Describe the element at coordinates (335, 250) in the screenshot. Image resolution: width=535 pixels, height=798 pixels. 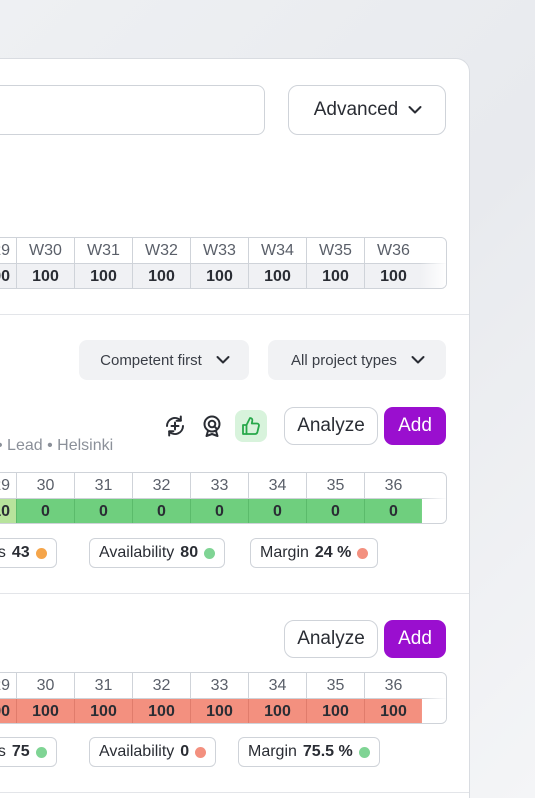
I see `week-header: W35` at that location.